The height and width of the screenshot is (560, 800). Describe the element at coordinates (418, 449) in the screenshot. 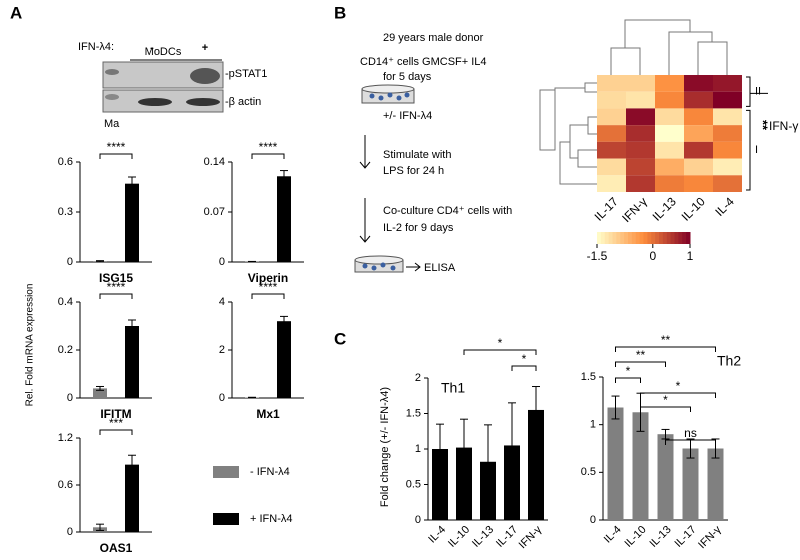

I see `y-tick-label: 1` at that location.